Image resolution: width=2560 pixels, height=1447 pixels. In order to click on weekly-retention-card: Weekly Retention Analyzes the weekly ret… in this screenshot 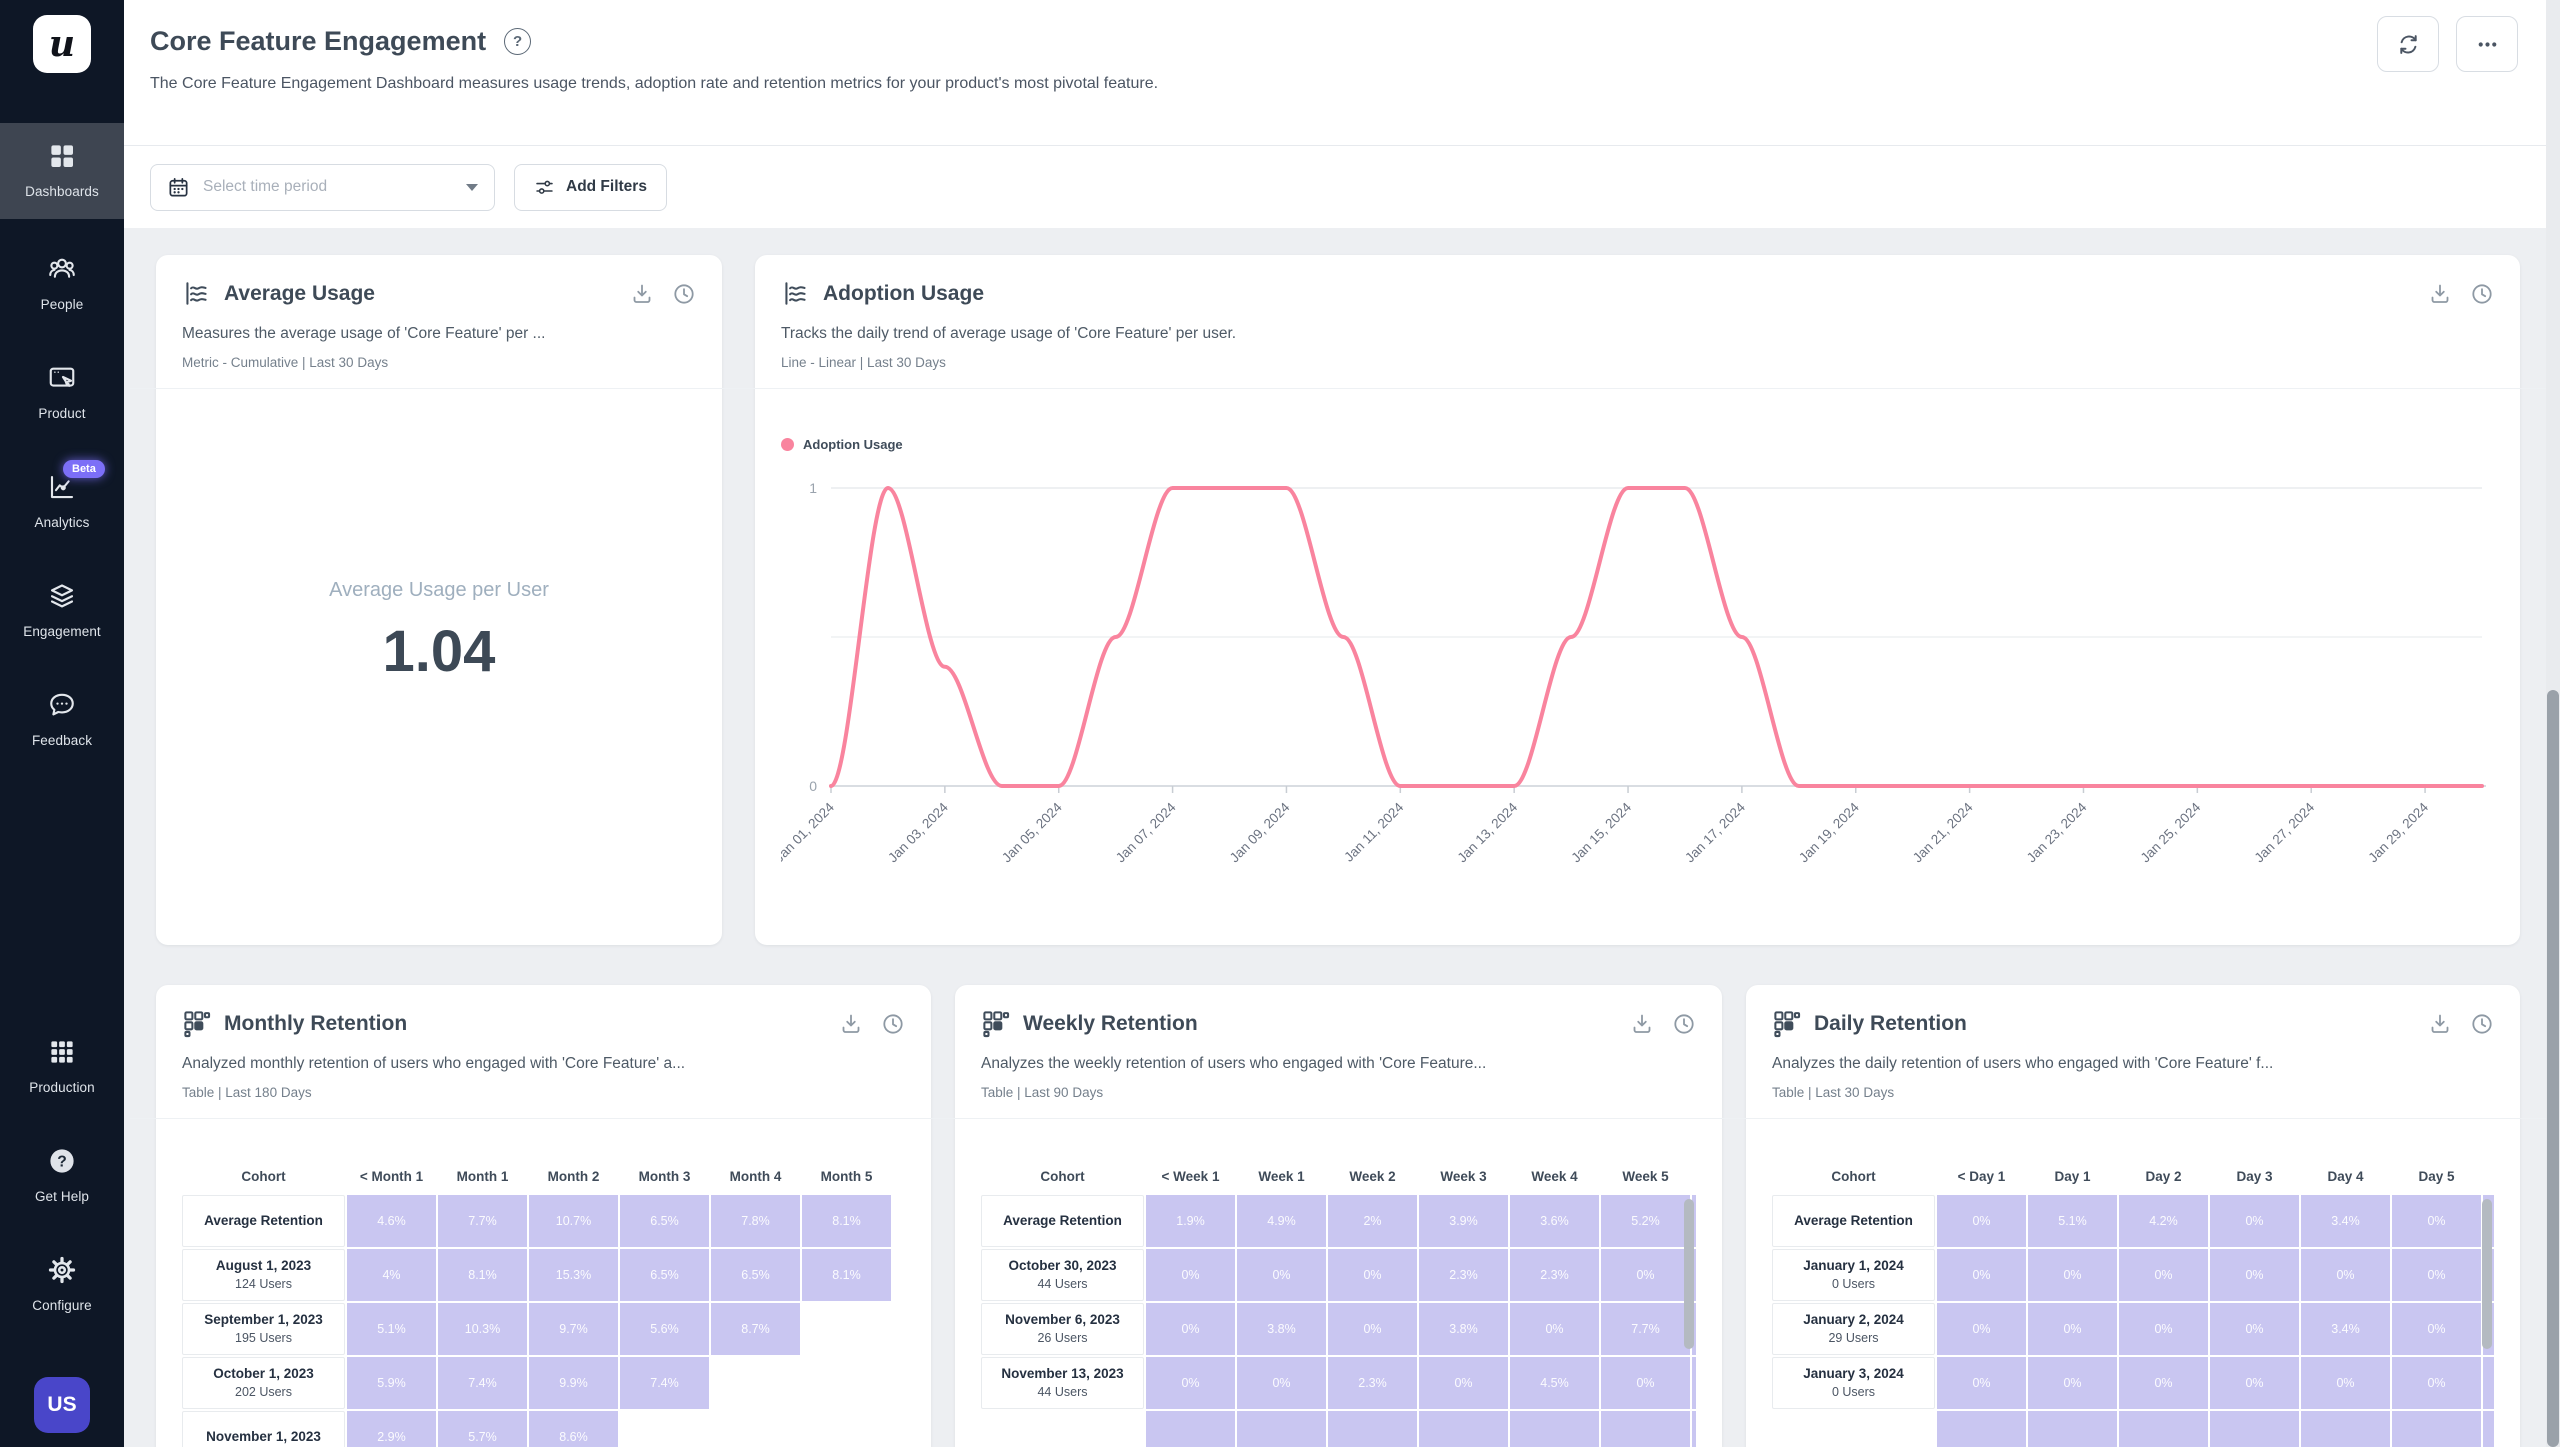, I will do `click(1338, 1216)`.